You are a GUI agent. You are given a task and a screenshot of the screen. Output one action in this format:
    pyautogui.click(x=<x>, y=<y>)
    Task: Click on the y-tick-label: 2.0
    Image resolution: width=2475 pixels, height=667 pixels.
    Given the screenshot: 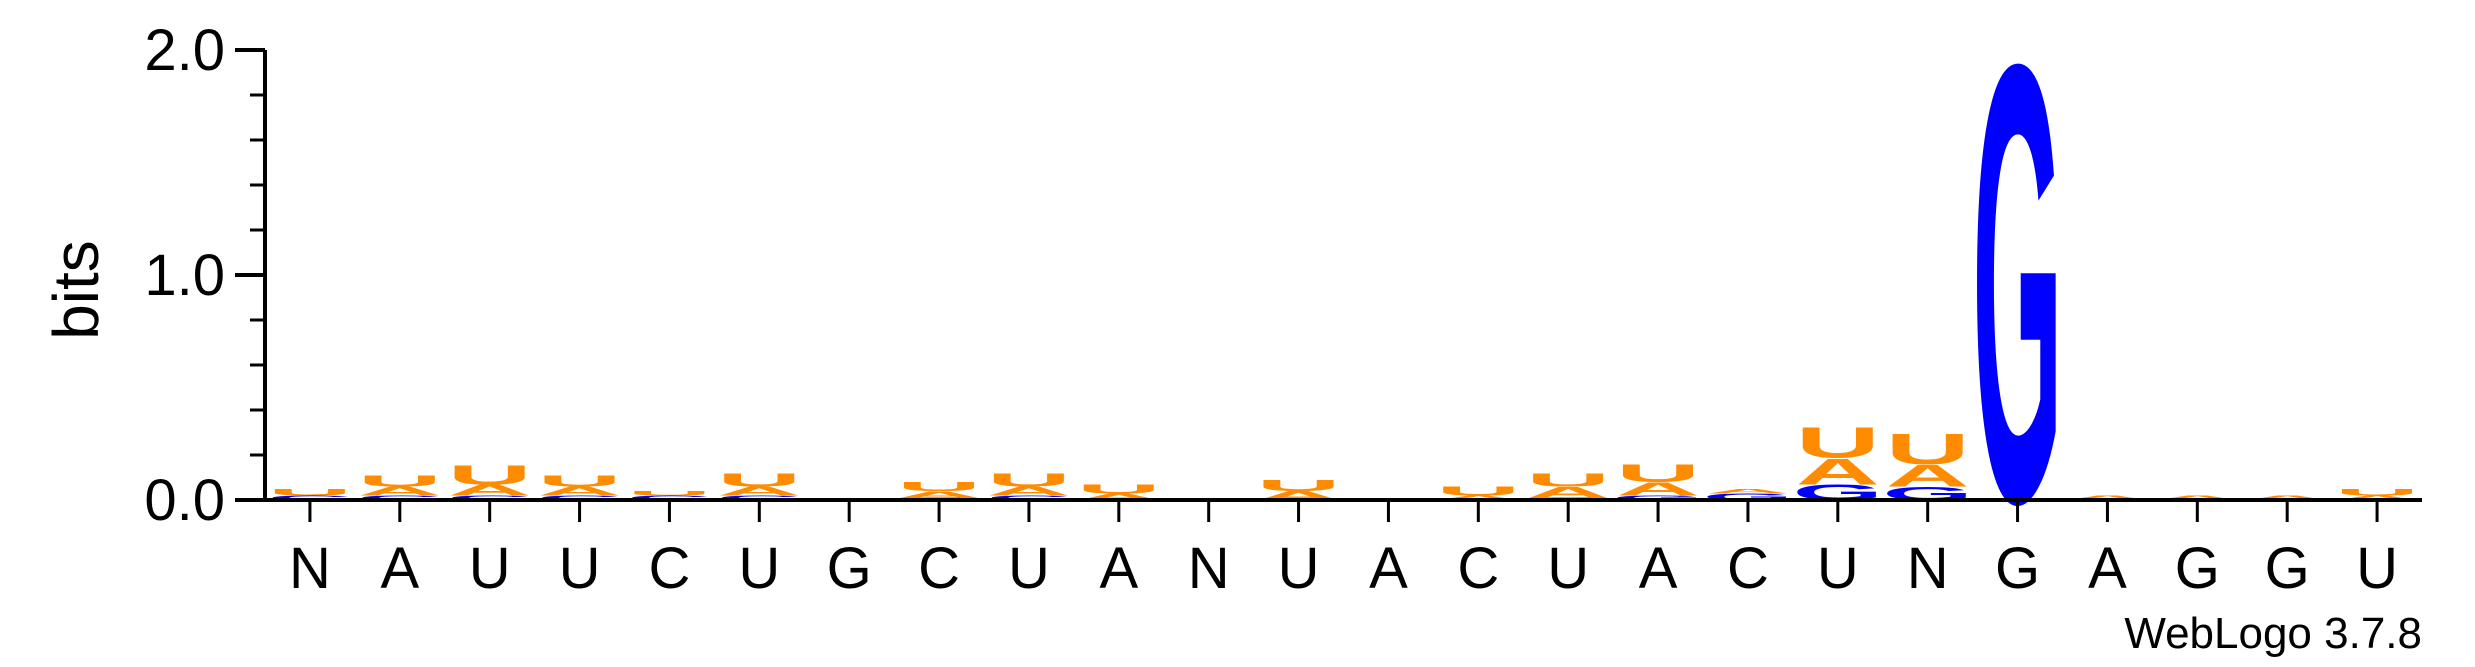 What is the action you would take?
    pyautogui.click(x=184, y=50)
    